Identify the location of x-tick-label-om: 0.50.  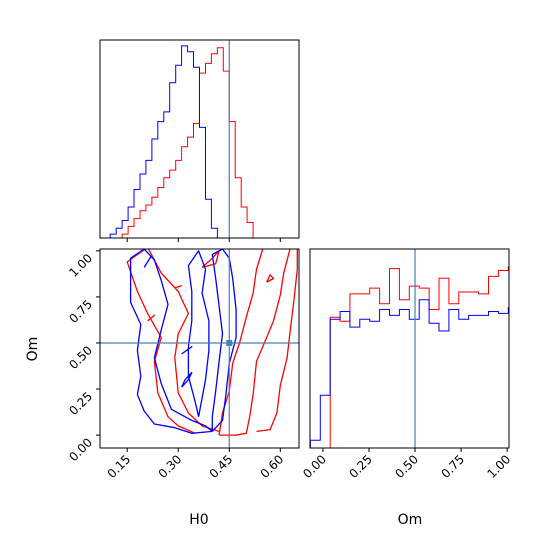
(406, 466).